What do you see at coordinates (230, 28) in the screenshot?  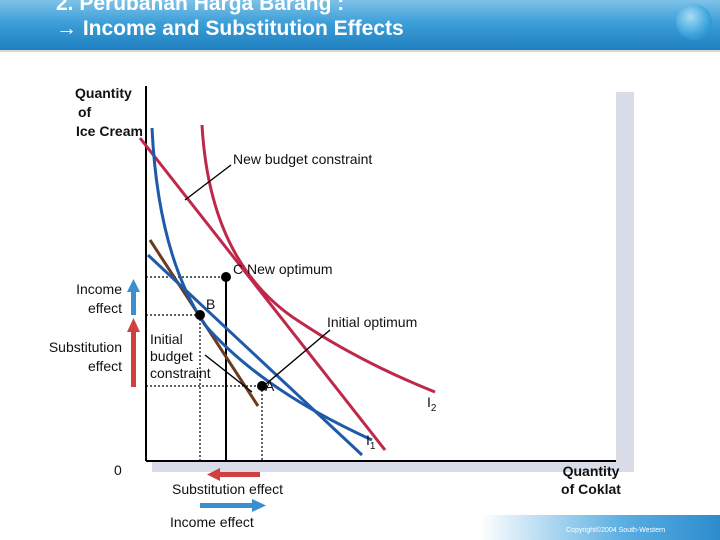 I see `slide-title-line-2: → Income and Substitution Effects` at bounding box center [230, 28].